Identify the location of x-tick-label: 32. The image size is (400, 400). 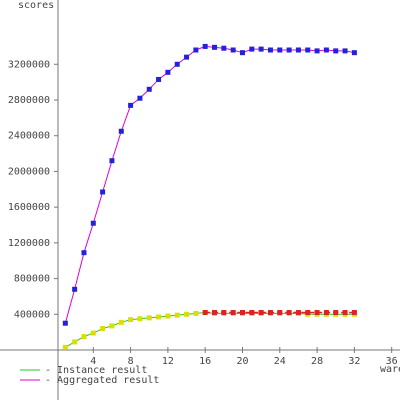
(354, 361).